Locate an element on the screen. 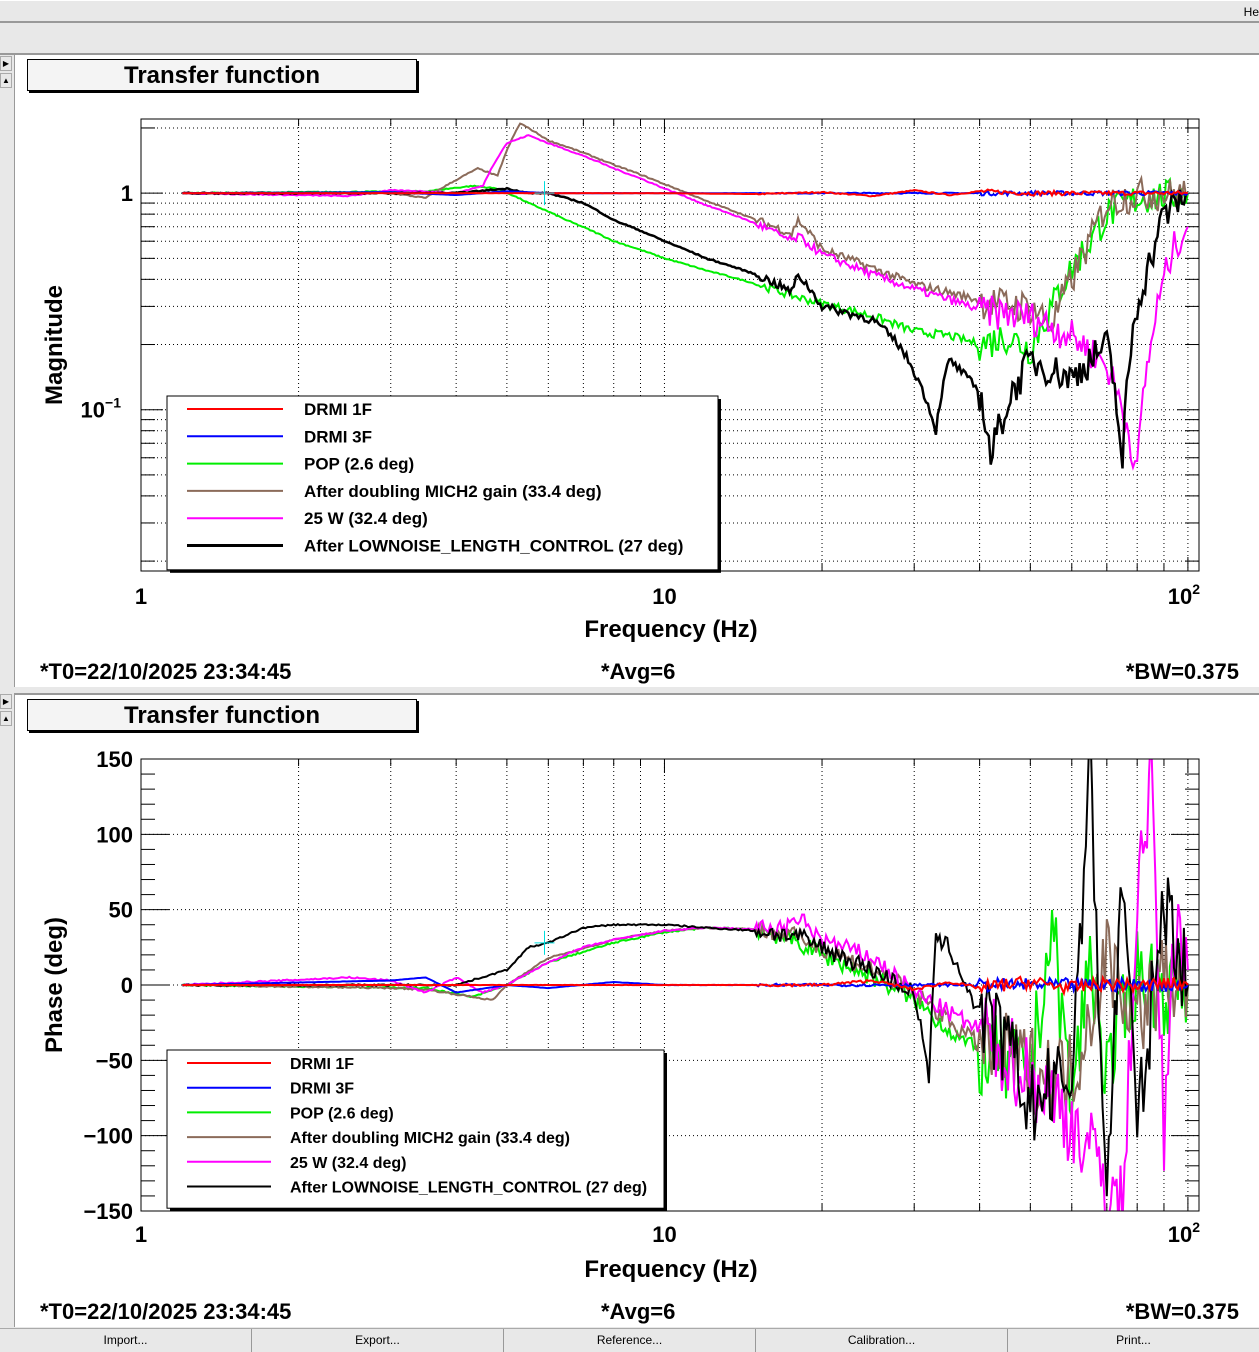  y-tick-label: −150 is located at coordinates (108, 1211).